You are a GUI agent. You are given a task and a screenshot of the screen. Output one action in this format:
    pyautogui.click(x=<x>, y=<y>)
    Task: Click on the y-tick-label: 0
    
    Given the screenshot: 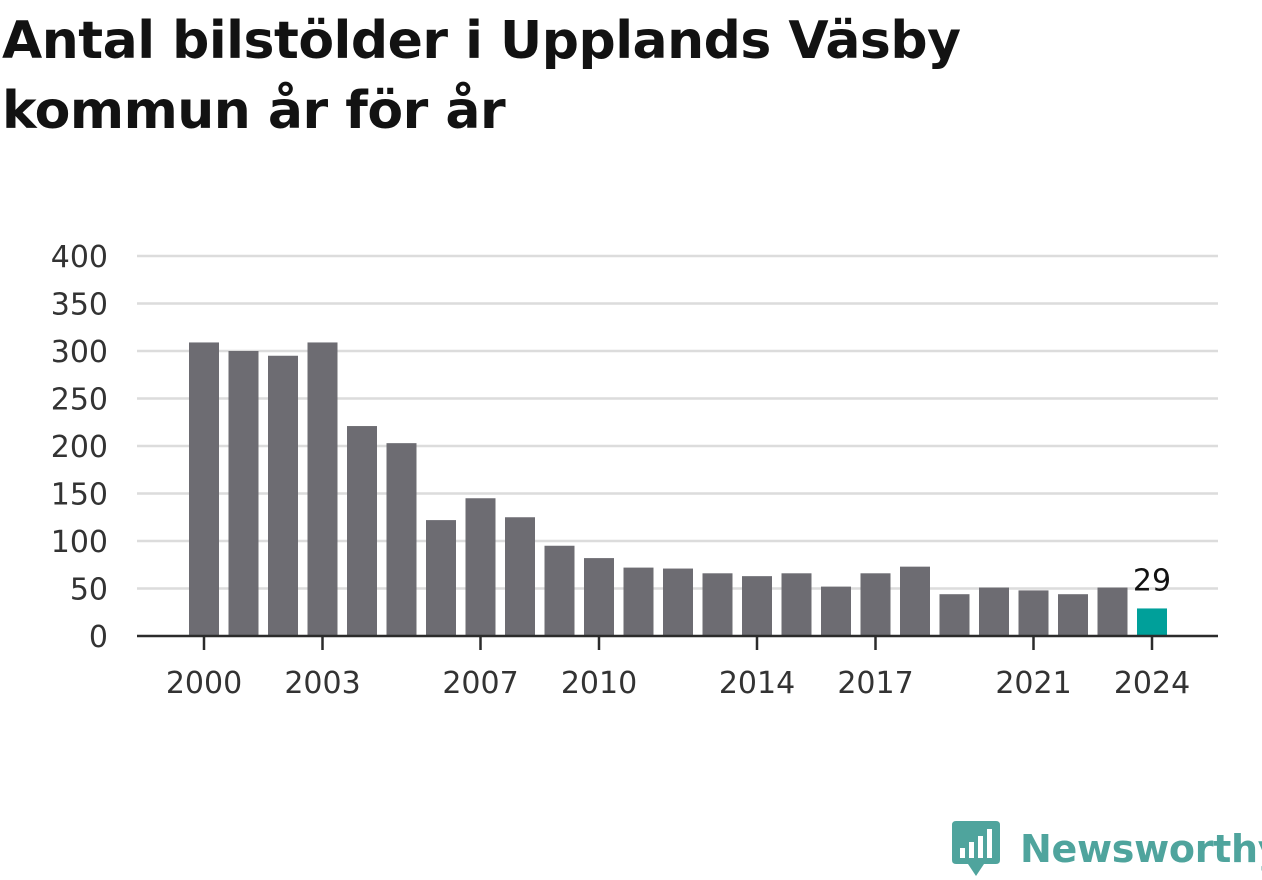 What is the action you would take?
    pyautogui.click(x=98, y=637)
    